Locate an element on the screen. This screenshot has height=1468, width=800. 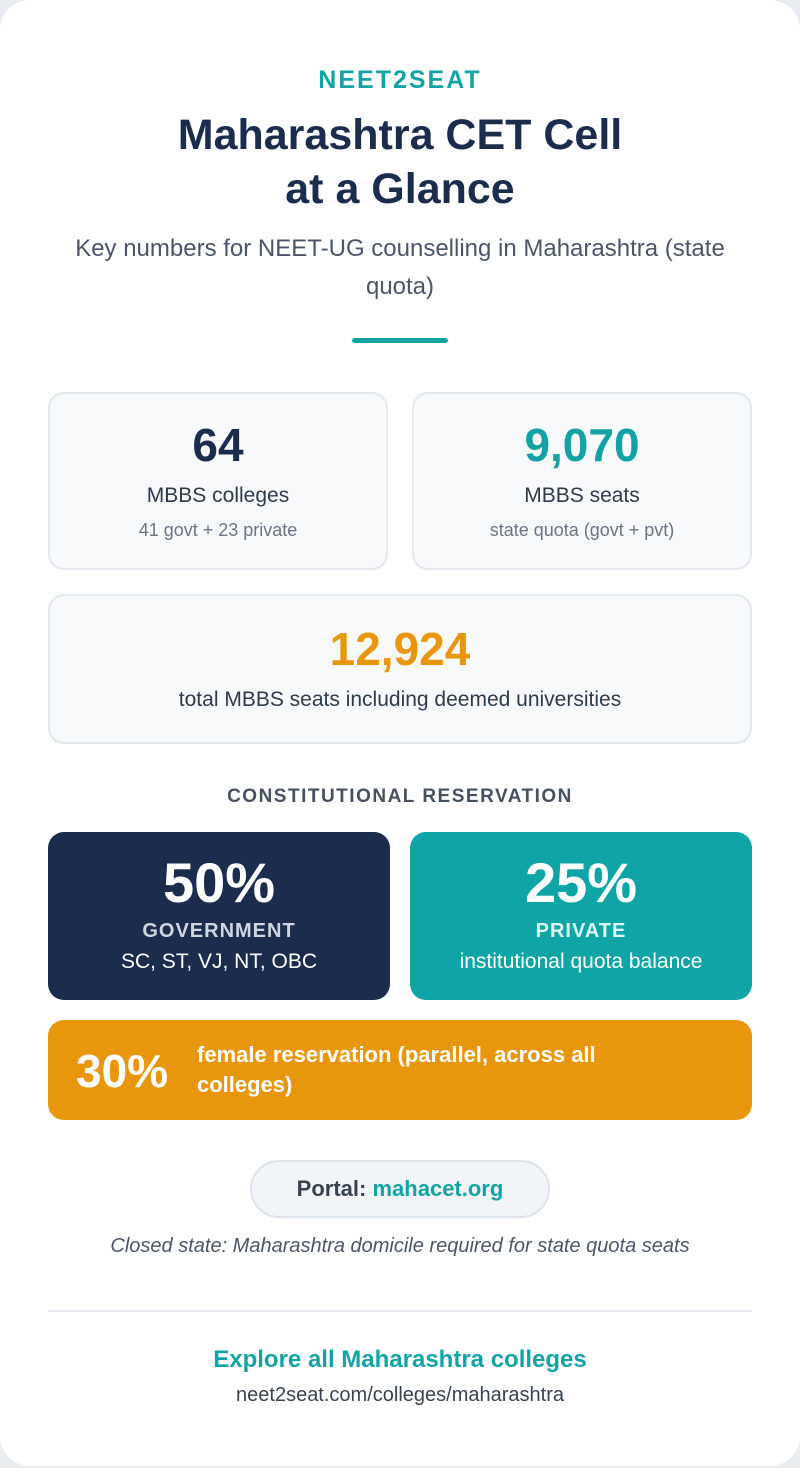
reservation-card-government: 50% GOVERNMENT SC, ST, VJ, NT, OBC is located at coordinates (219, 916).